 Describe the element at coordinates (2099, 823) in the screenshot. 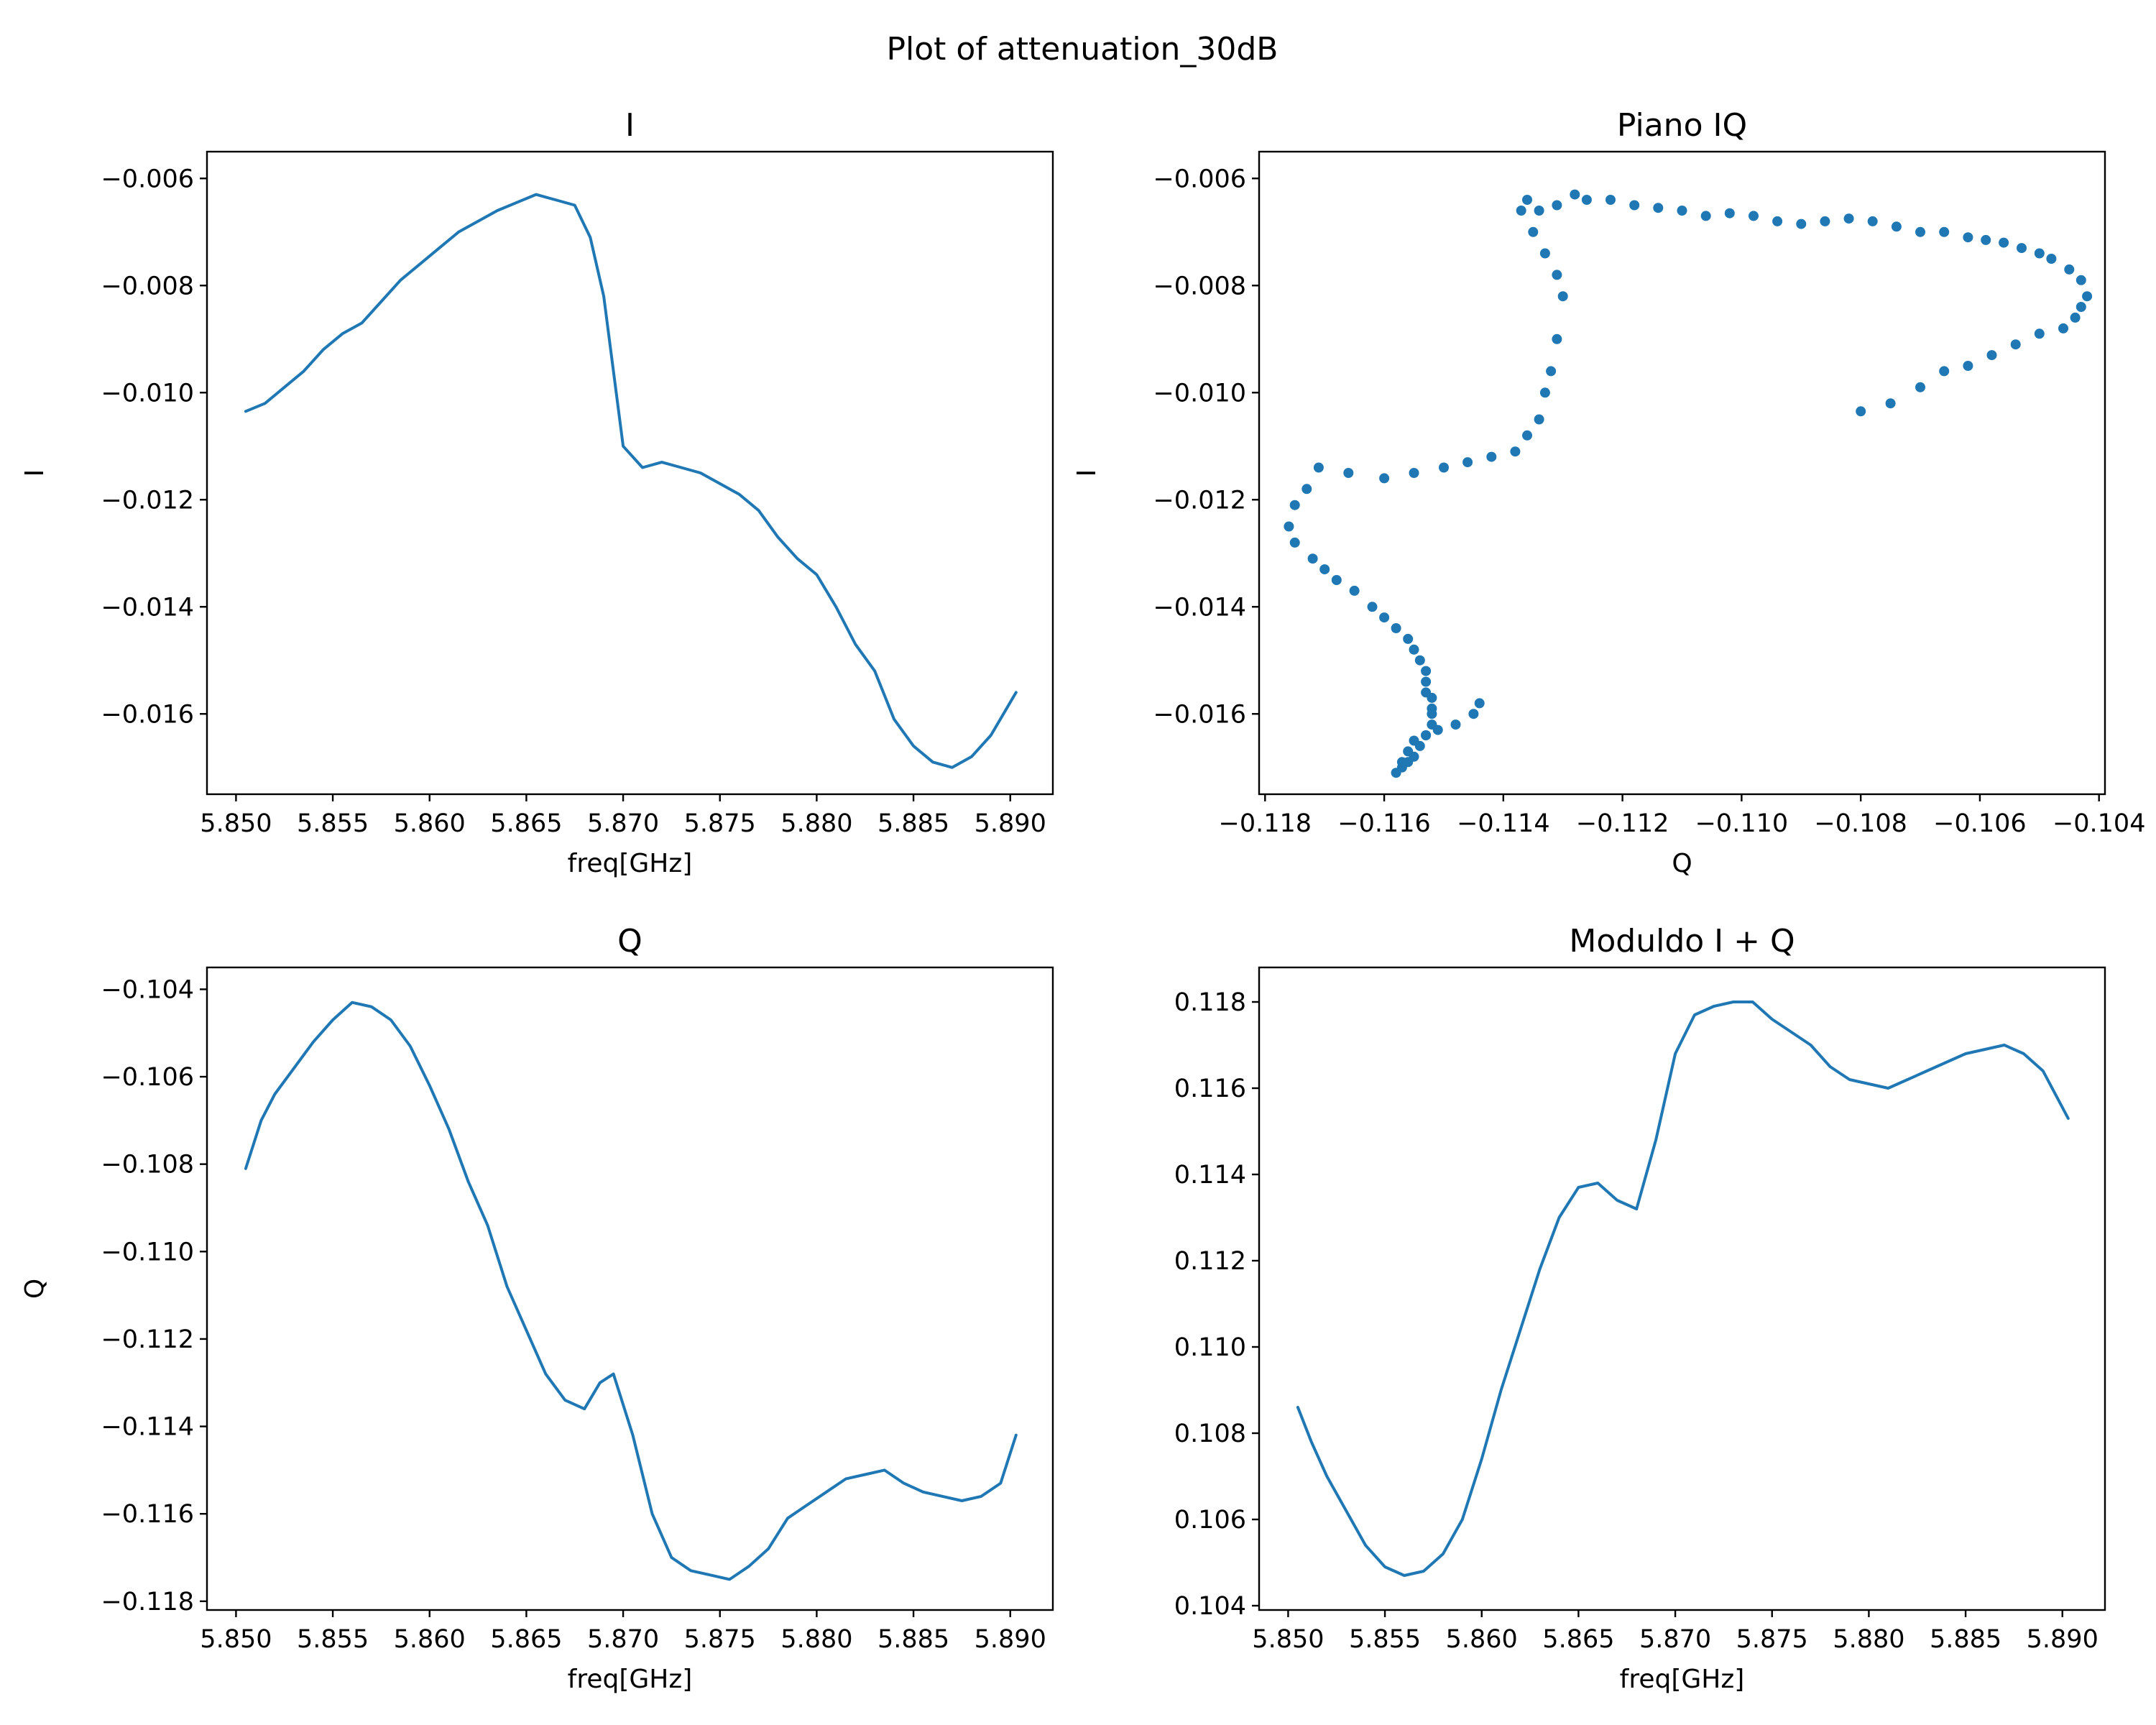

I see `x-tick-label: −0.104` at that location.